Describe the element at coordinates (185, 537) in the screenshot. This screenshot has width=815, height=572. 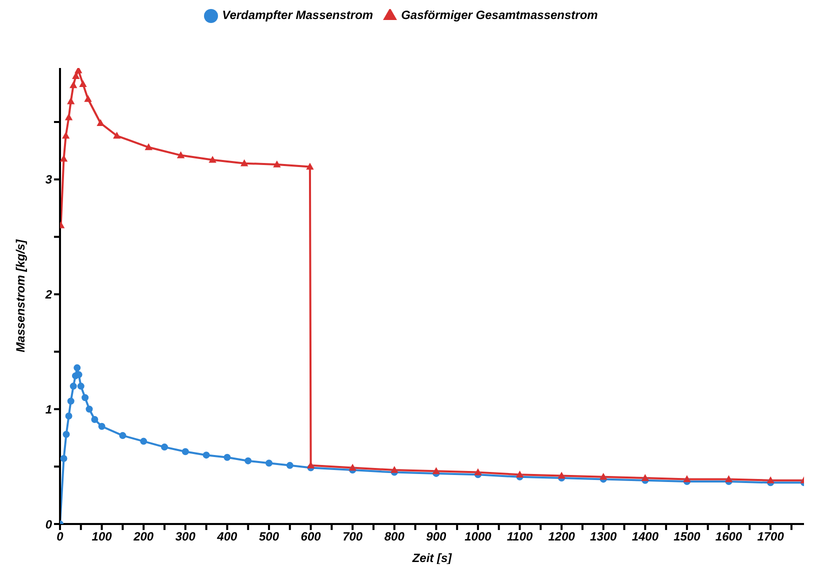
I see `x-tick-label: 300` at that location.